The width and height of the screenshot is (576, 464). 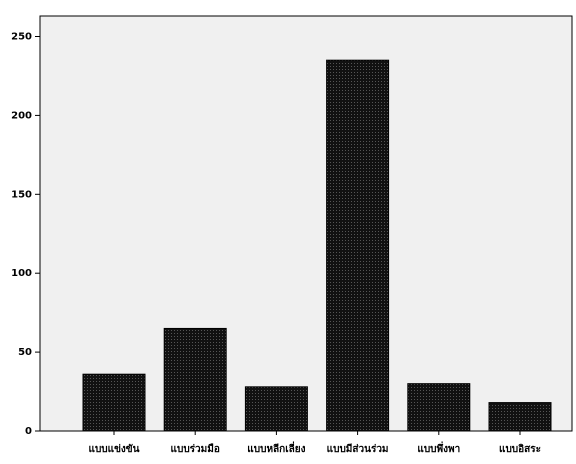 I want to click on x-tick-label: แบบอิสระ, so click(x=520, y=449).